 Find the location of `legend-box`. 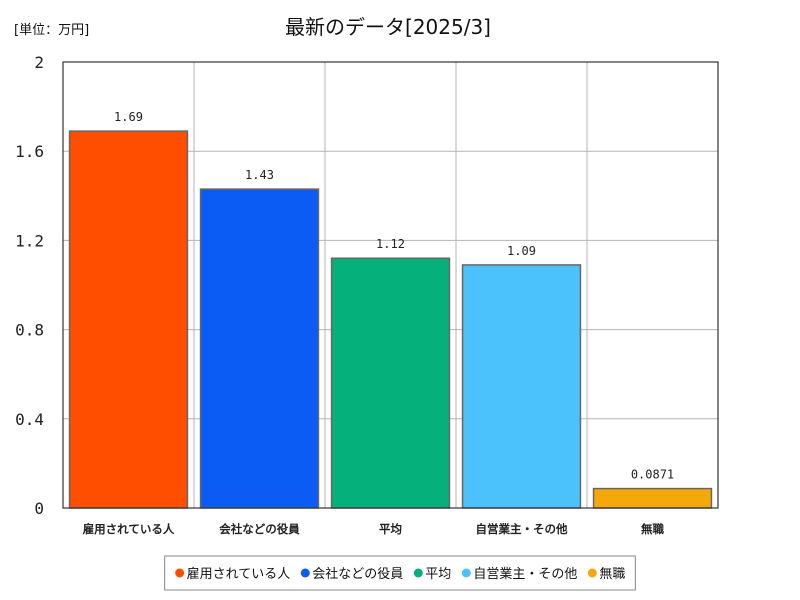

legend-box is located at coordinates (400, 573).